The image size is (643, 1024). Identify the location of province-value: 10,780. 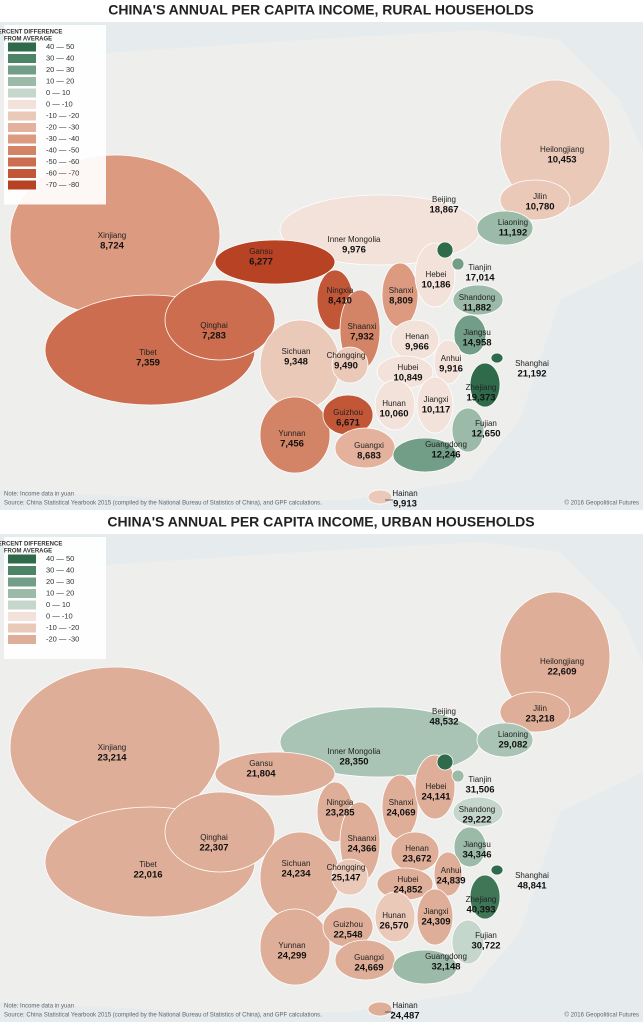
(539, 207).